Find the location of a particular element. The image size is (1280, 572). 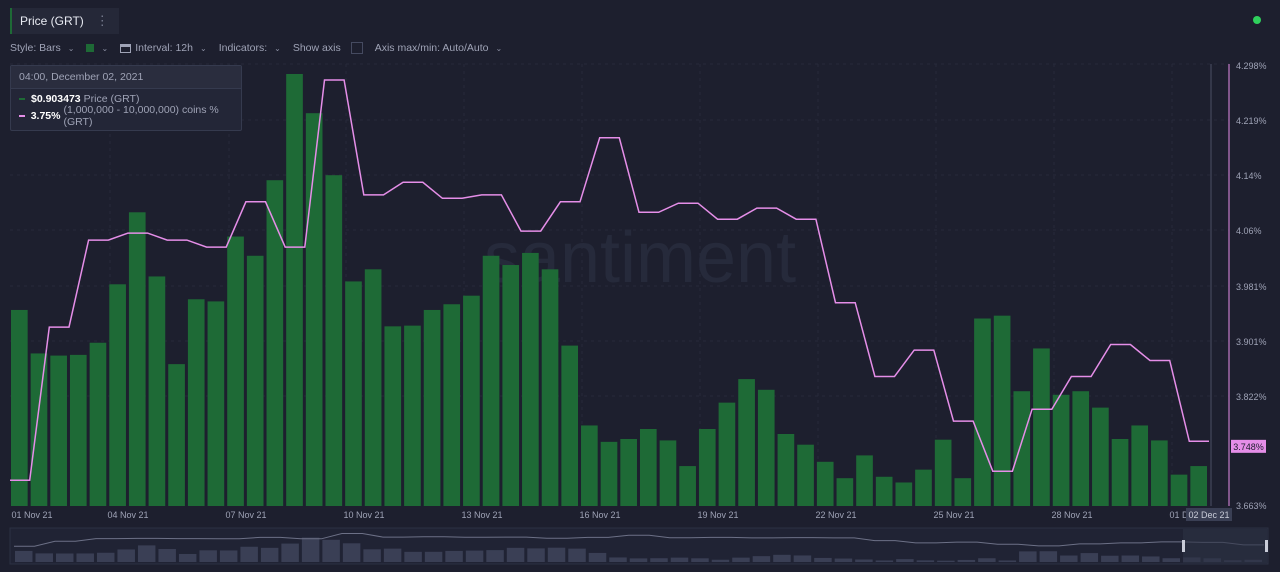

current-value-marker: 3.748% is located at coordinates (1248, 446).